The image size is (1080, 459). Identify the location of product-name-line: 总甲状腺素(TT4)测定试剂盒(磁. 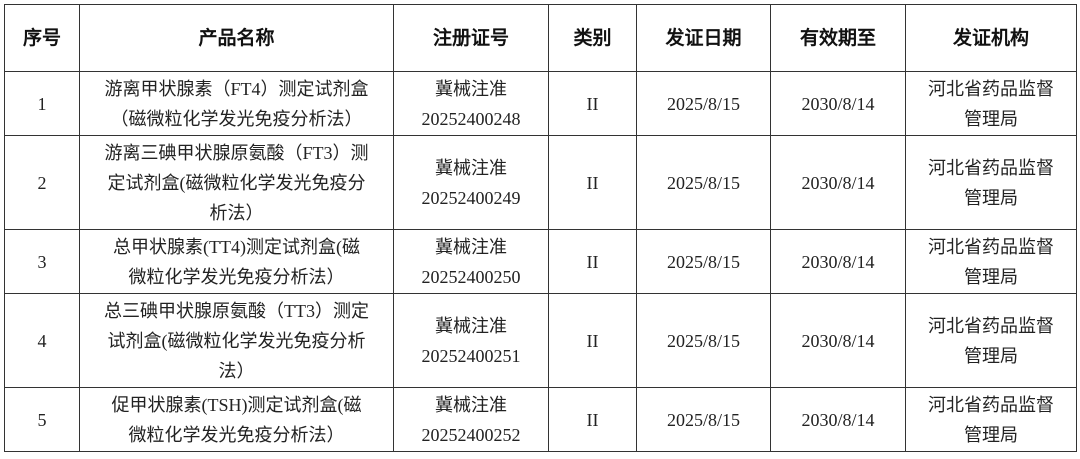
(236, 246).